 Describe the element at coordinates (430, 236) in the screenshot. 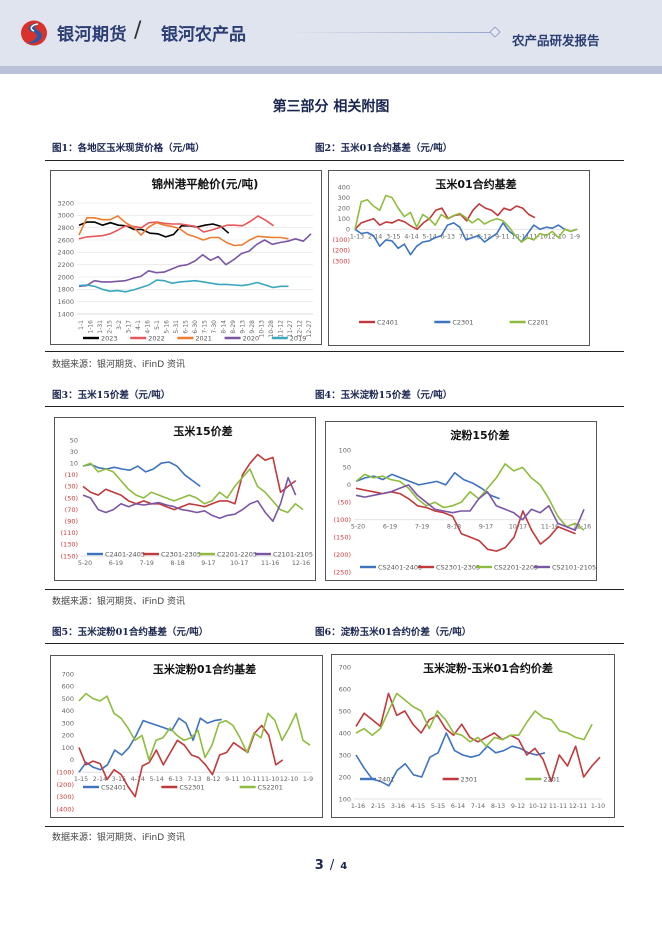

I see `x-tick-label: 5-14` at that location.